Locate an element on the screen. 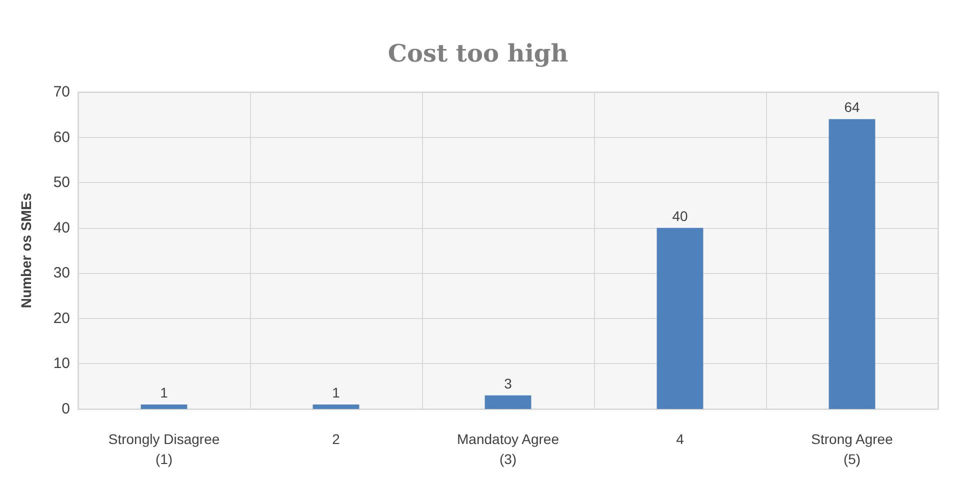 This screenshot has height=487, width=956. y-tick-label: 70 is located at coordinates (61, 92).